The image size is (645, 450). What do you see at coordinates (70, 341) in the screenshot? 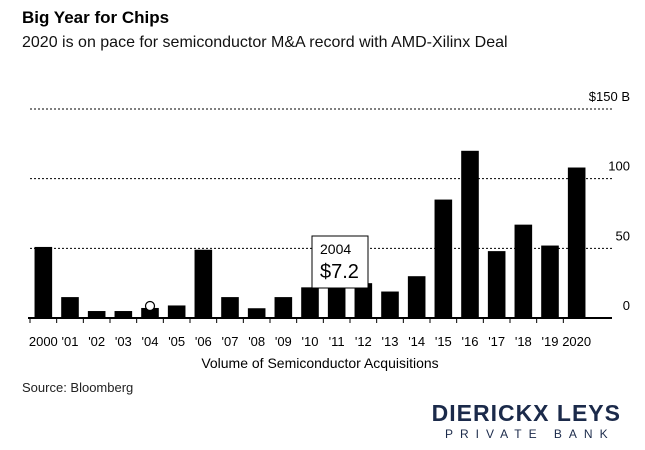
I see `x-tick-label: '01` at bounding box center [70, 341].